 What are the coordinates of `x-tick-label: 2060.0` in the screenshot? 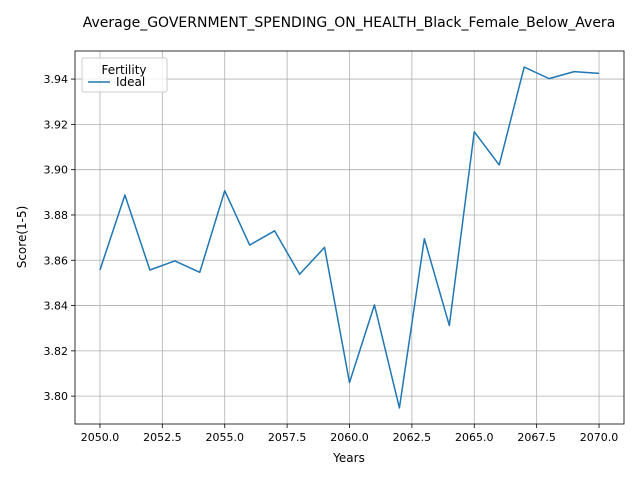 It's located at (349, 437).